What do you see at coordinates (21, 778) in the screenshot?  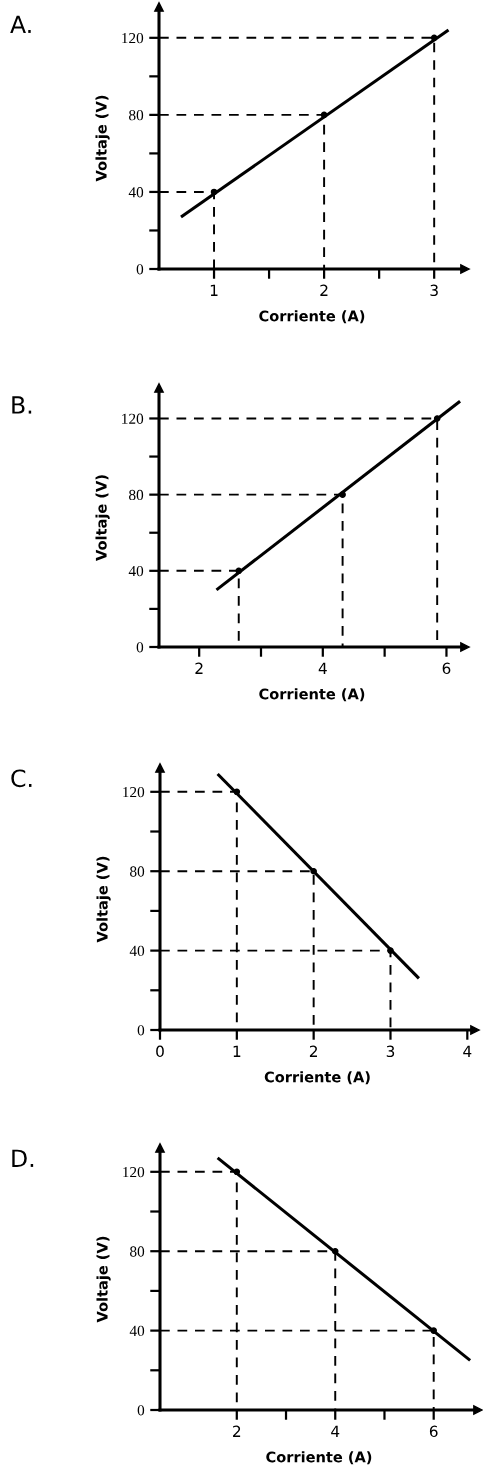 I see `chart-title: C.` at bounding box center [21, 778].